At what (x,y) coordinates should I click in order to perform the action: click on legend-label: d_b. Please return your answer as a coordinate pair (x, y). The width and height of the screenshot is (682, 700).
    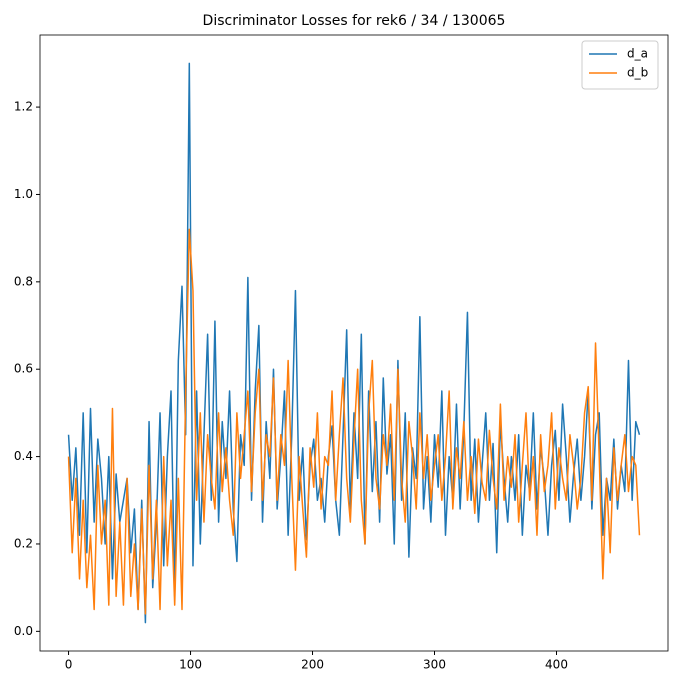
    Looking at the image, I should click on (637, 73).